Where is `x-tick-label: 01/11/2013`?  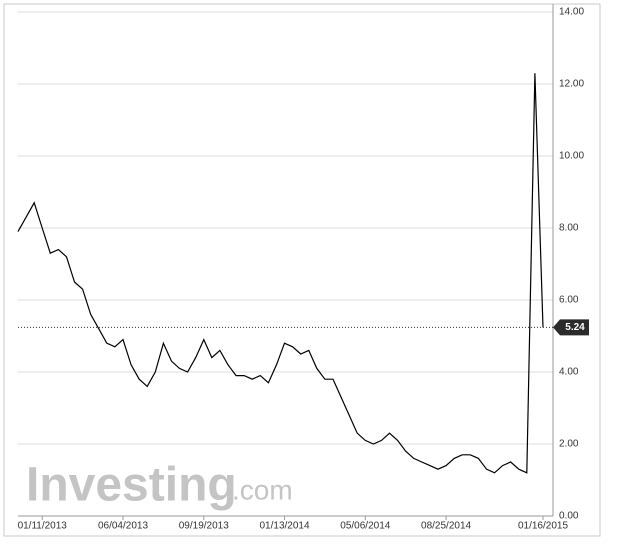 x-tick-label: 01/11/2013 is located at coordinates (43, 526).